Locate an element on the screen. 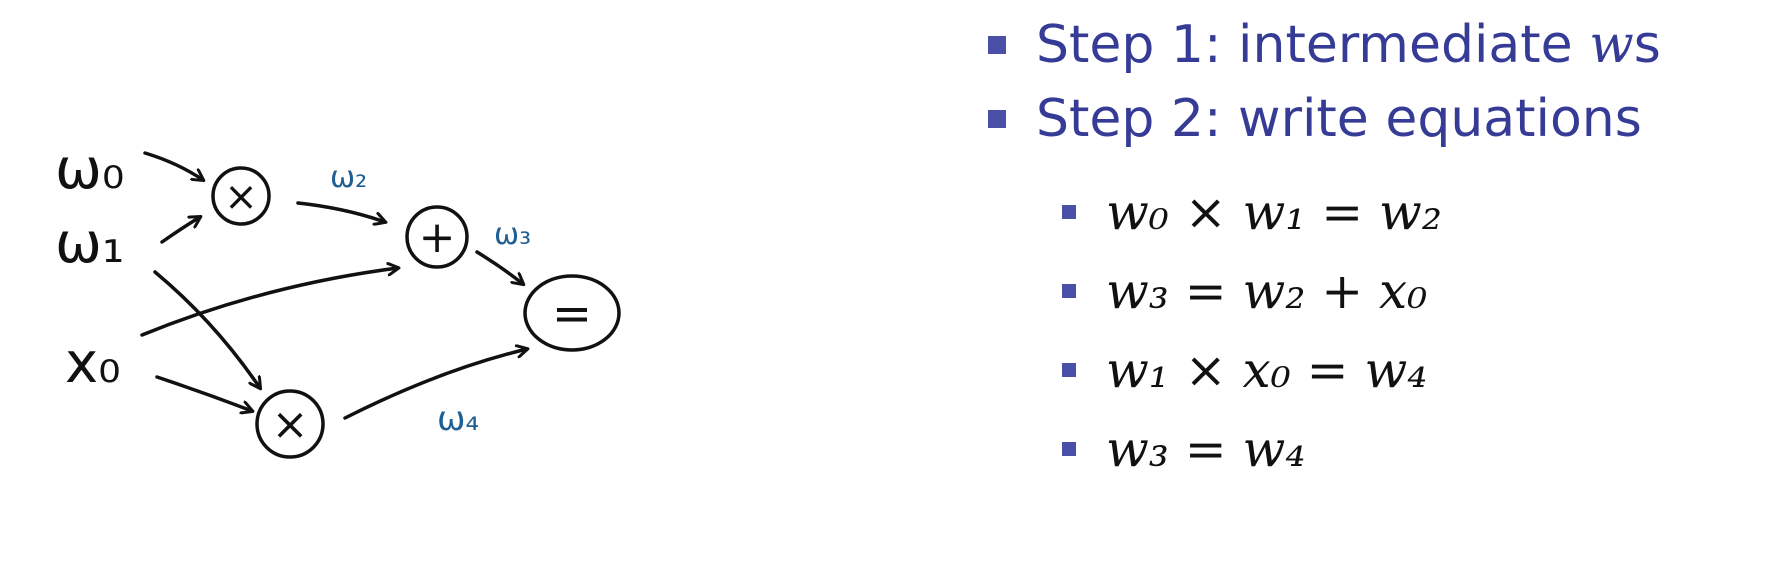 The image size is (1788, 565). multiply-node-bottom: × is located at coordinates (290, 424).